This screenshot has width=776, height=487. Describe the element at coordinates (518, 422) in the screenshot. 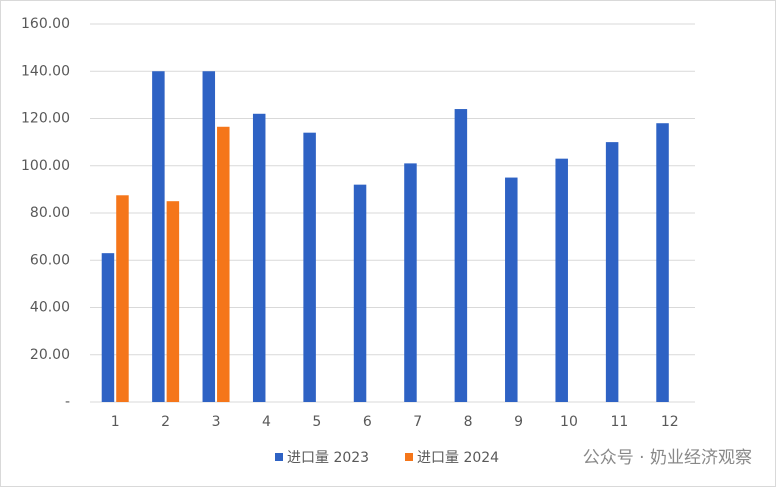

I see `x-tick-label: 9` at that location.